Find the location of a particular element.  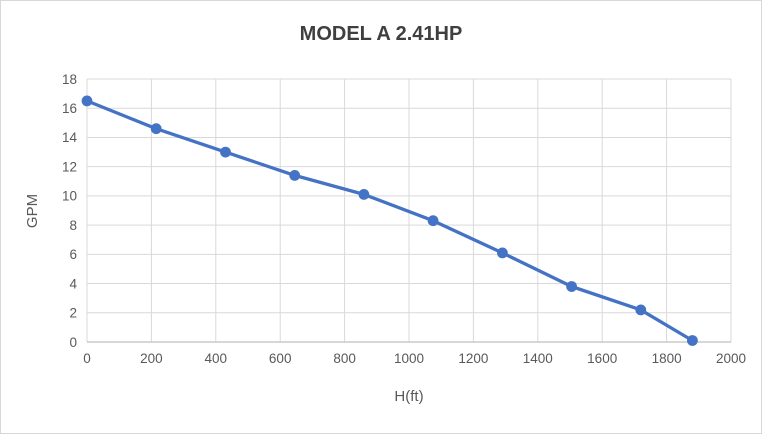

x-tick-label: 0 is located at coordinates (87, 358).